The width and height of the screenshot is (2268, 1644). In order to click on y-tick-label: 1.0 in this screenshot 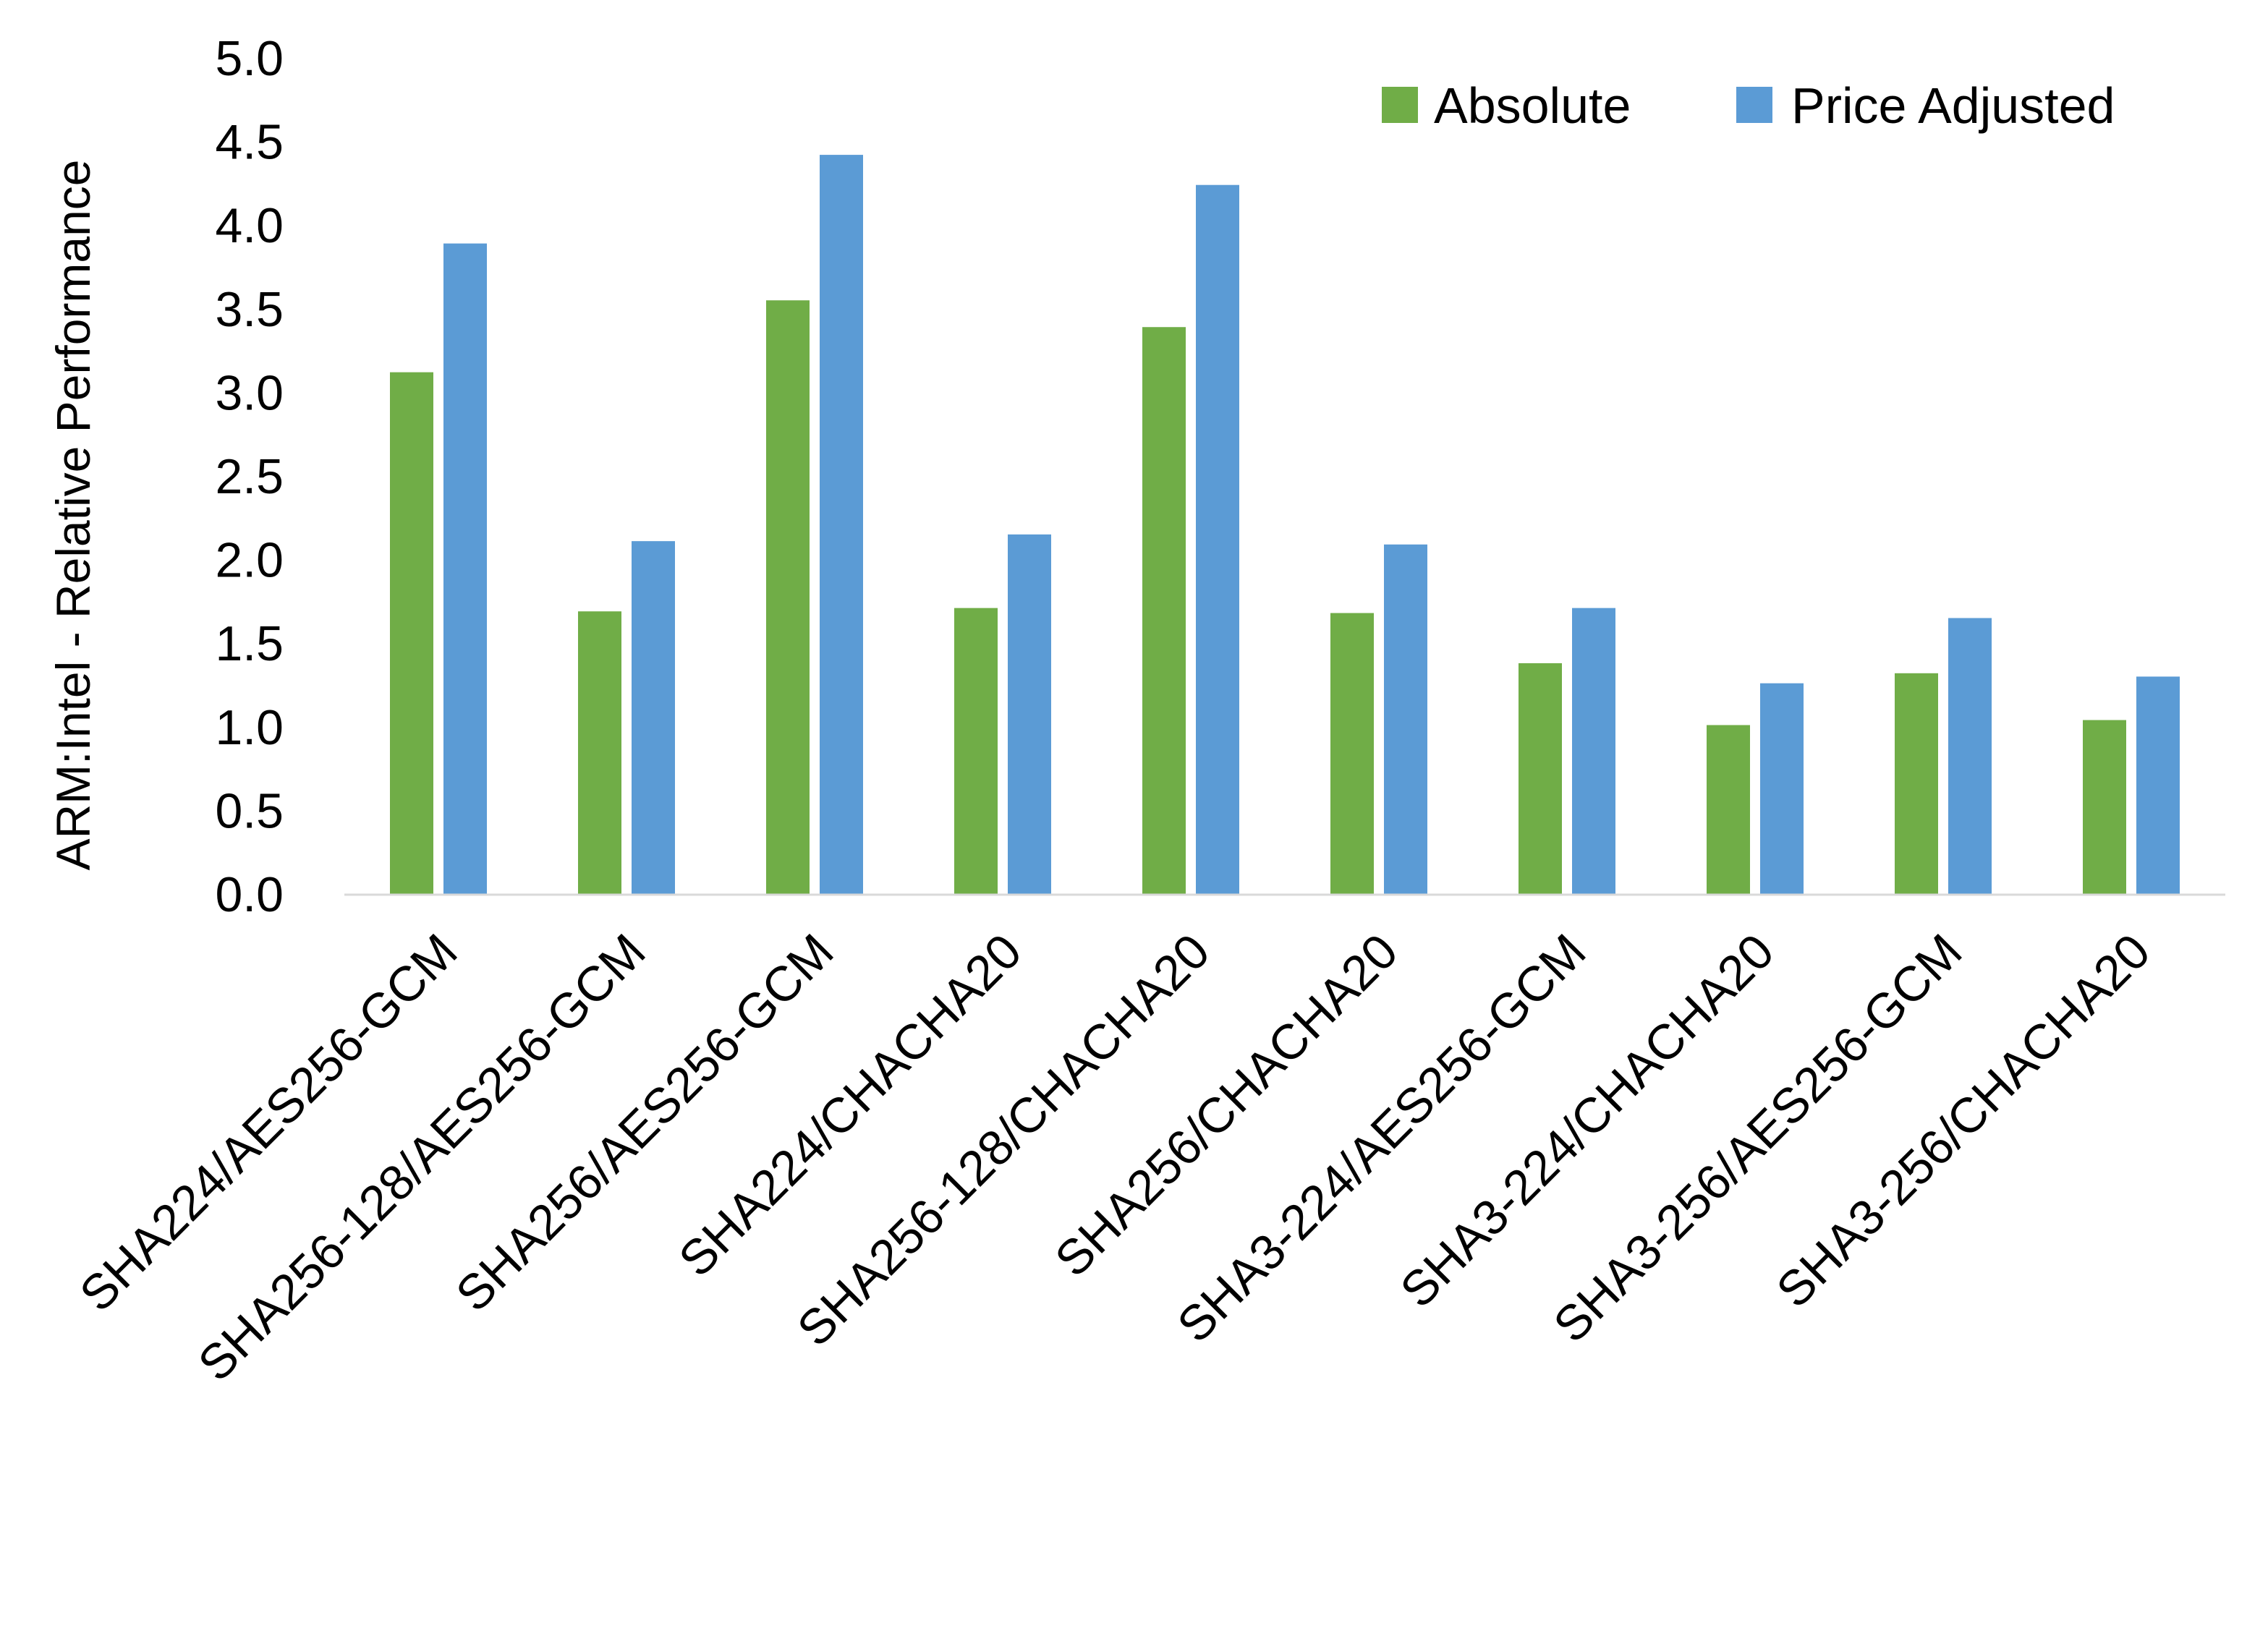, I will do `click(249, 727)`.